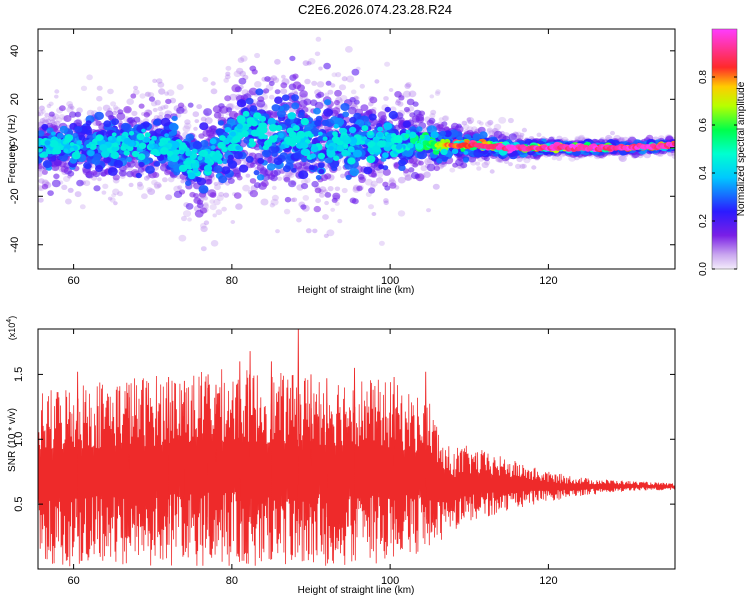 This screenshot has height=600, width=750. I want to click on snr-y-multiplier: (x104), so click(11, 328).